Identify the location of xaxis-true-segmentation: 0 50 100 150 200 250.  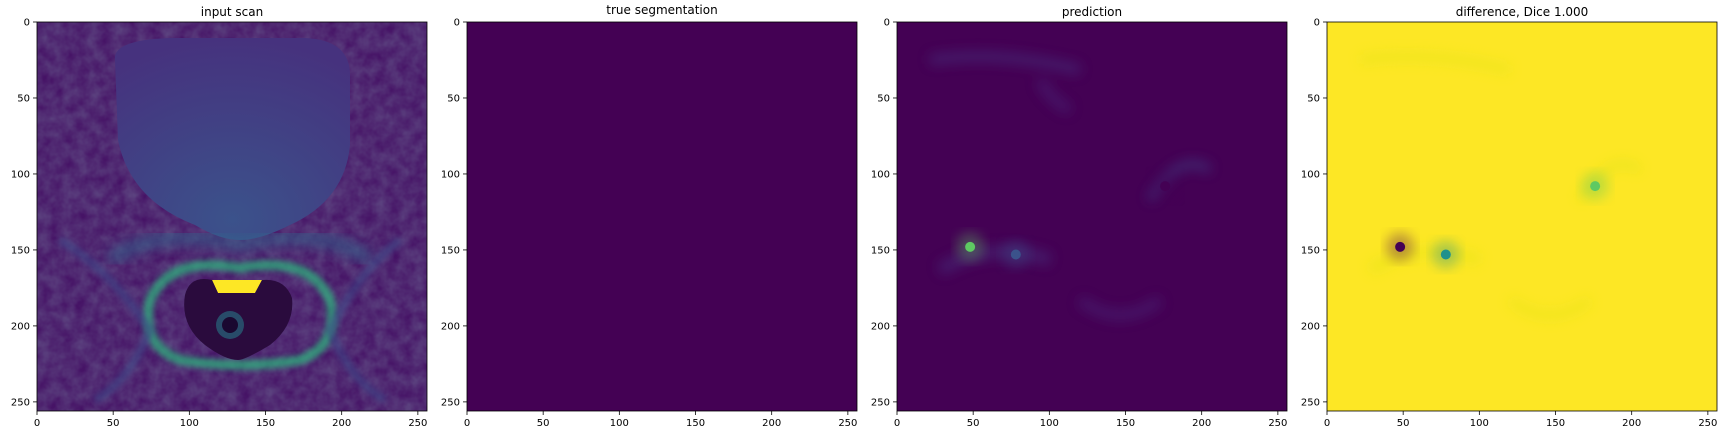
(660, 420).